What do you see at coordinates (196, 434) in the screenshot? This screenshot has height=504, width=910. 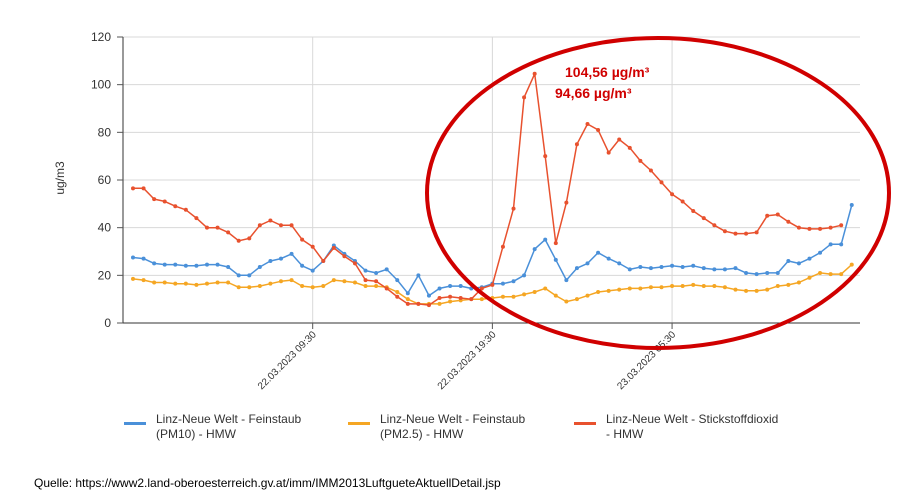 I see `legend-label-line2: (PM10) - HMW` at bounding box center [196, 434].